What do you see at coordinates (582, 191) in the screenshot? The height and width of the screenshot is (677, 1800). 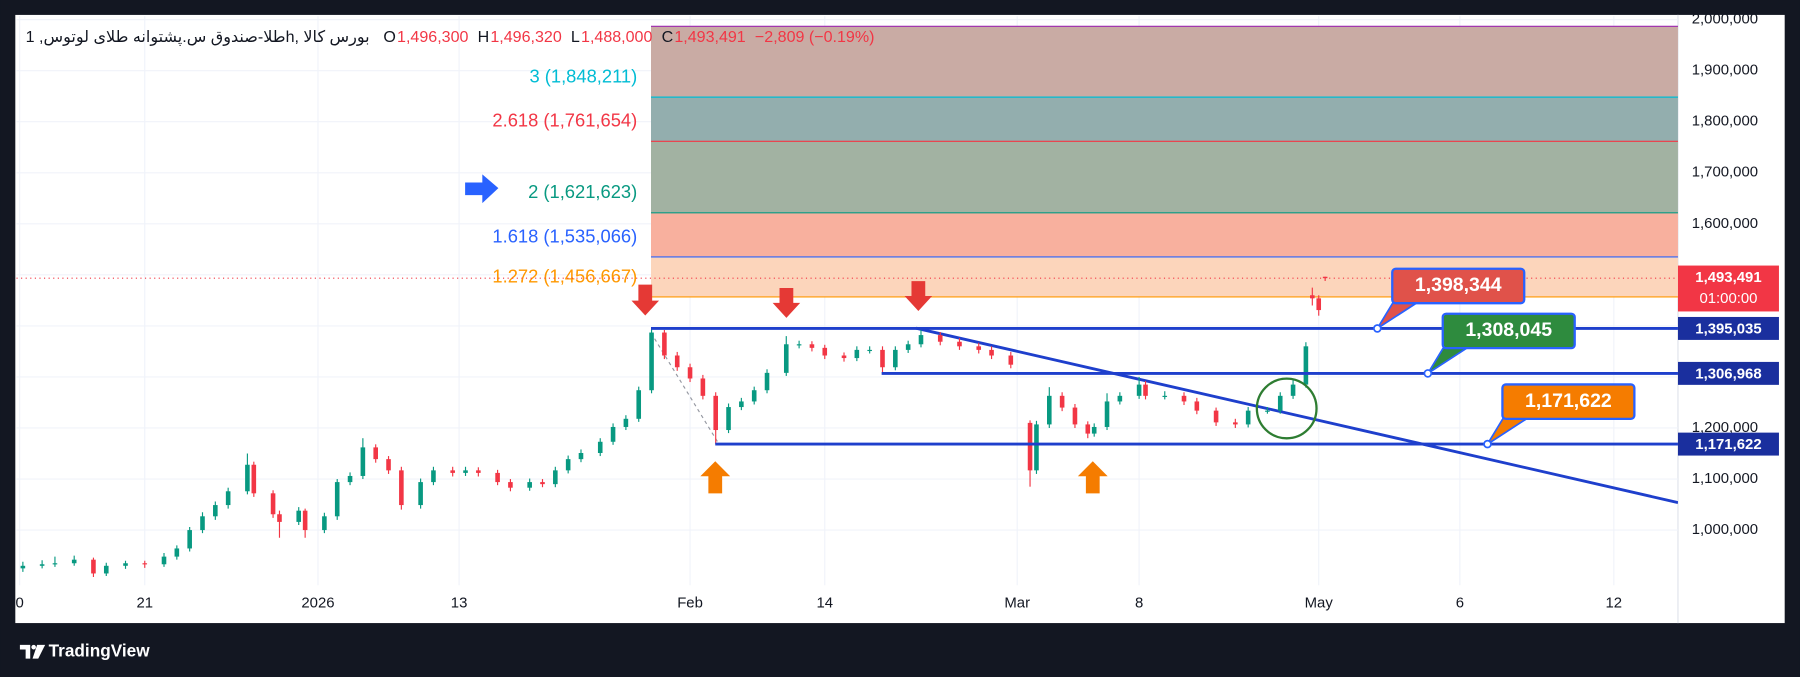 I see `fib-level-label: 2 (1,621,623)` at bounding box center [582, 191].